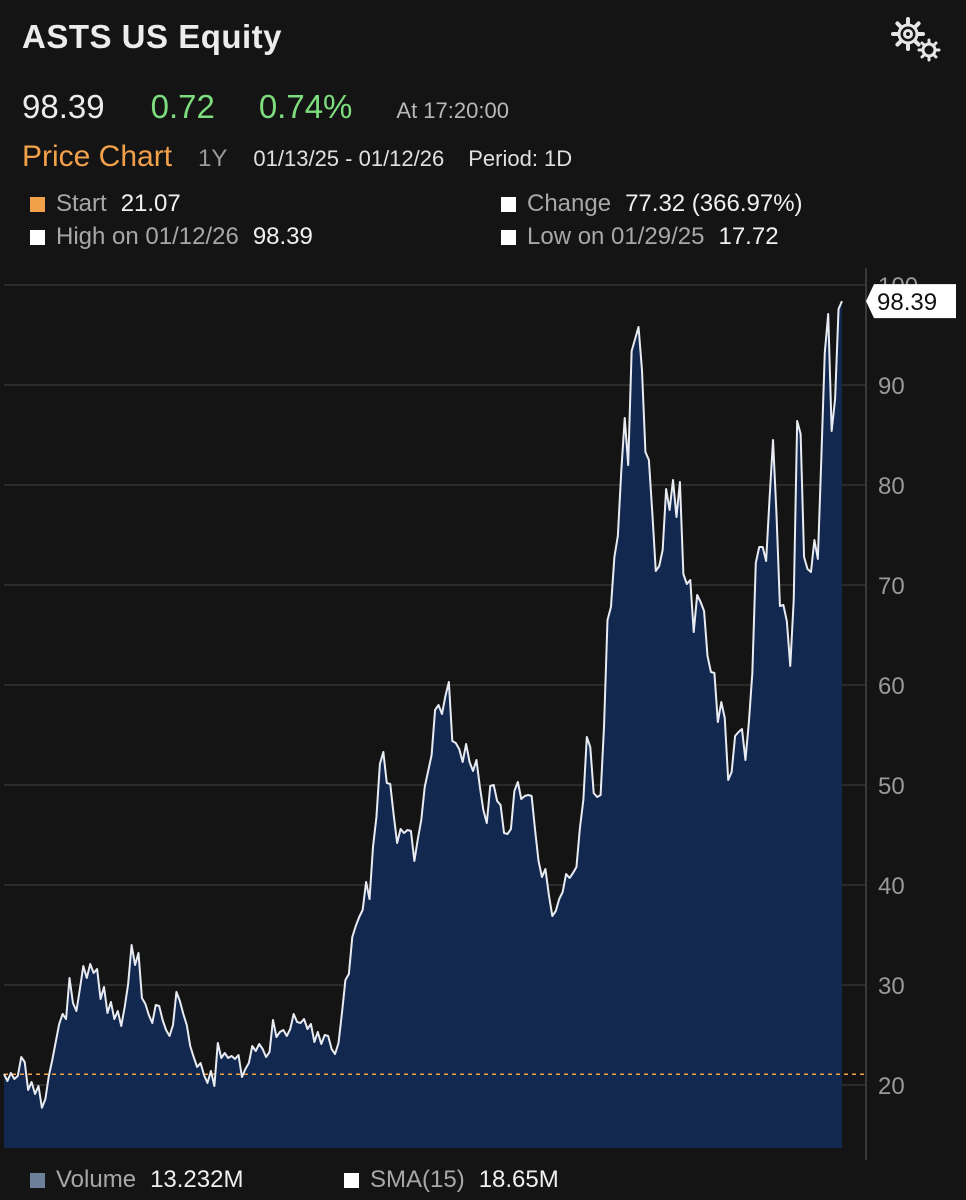  What do you see at coordinates (891, 686) in the screenshot?
I see `y-tick-label-60: 60` at bounding box center [891, 686].